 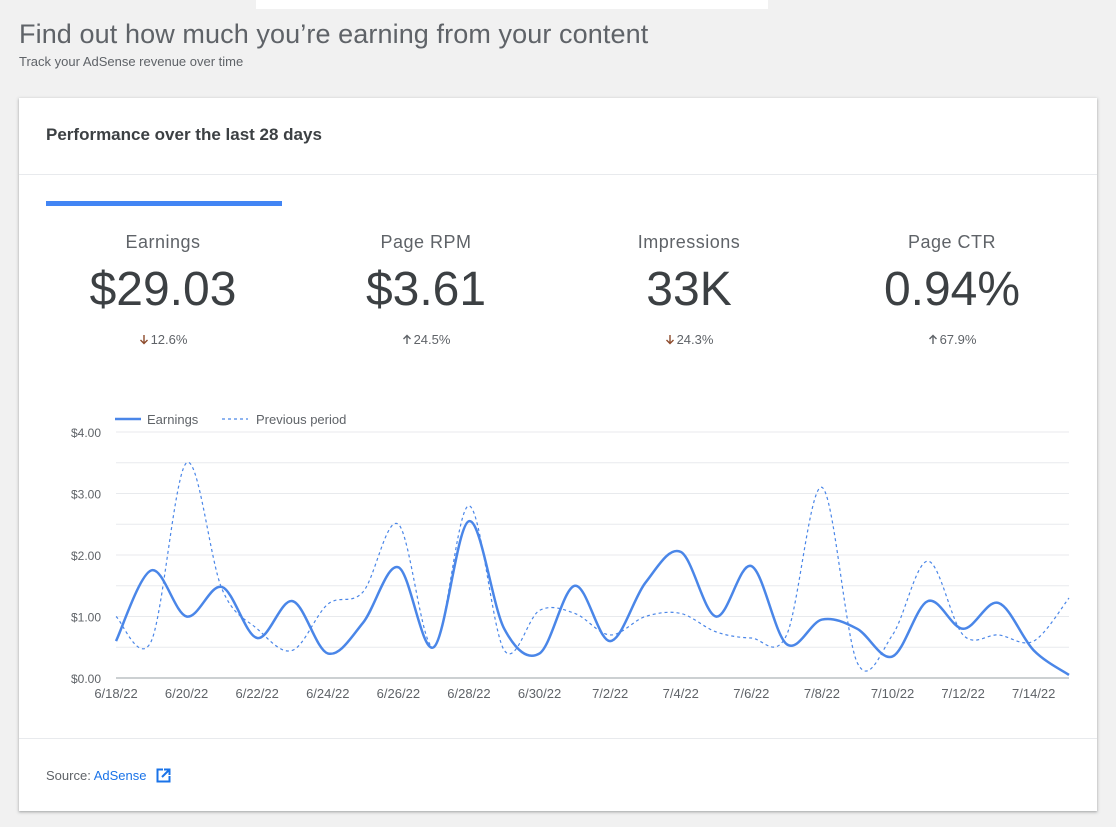 What do you see at coordinates (86, 618) in the screenshot?
I see `y-tick-label: $1.00` at bounding box center [86, 618].